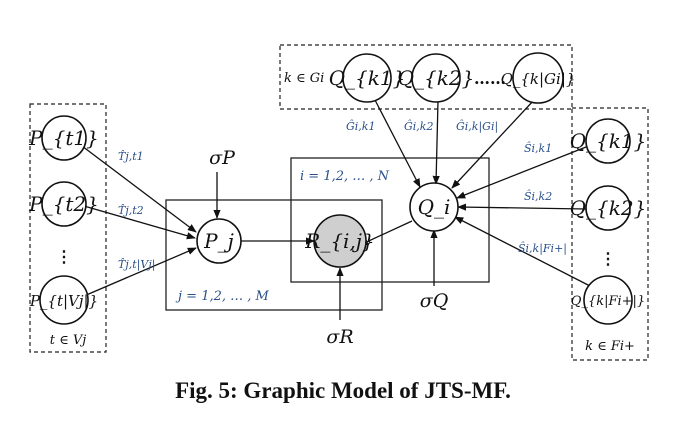 The image size is (686, 431). What do you see at coordinates (139, 189) in the screenshot?
I see `edge-pt1-pj` at bounding box center [139, 189].